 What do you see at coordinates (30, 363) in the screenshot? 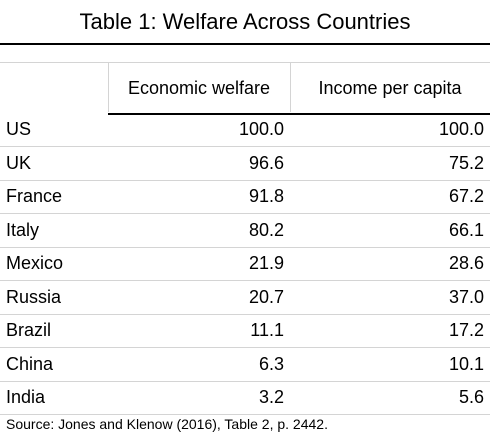
I see `cell-country: China` at bounding box center [30, 363].